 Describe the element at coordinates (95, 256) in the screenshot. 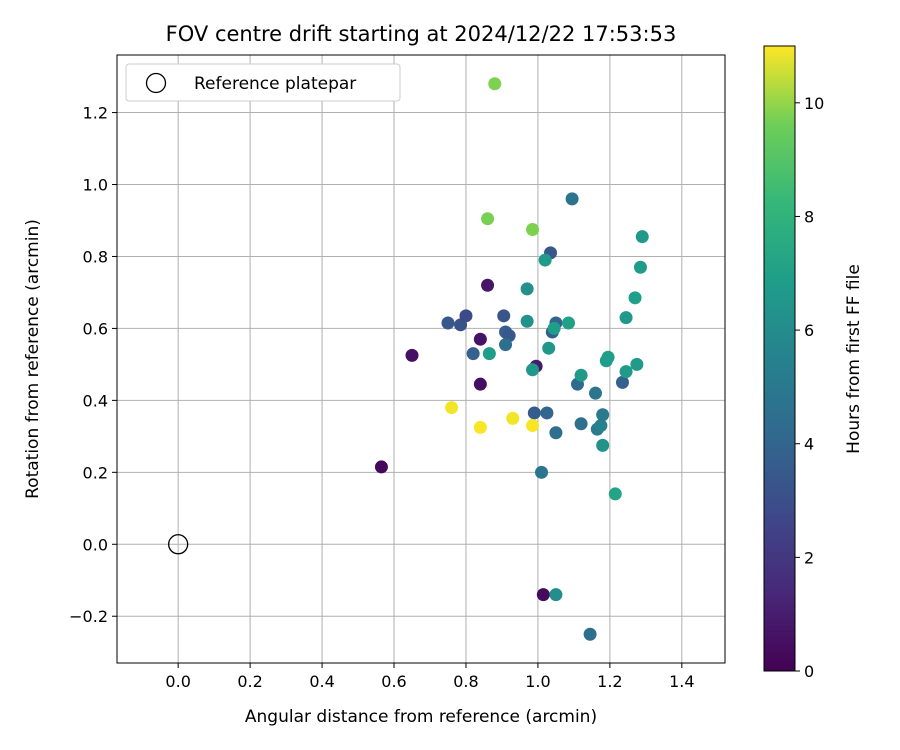

I see `y-tick-label: 0.8` at that location.